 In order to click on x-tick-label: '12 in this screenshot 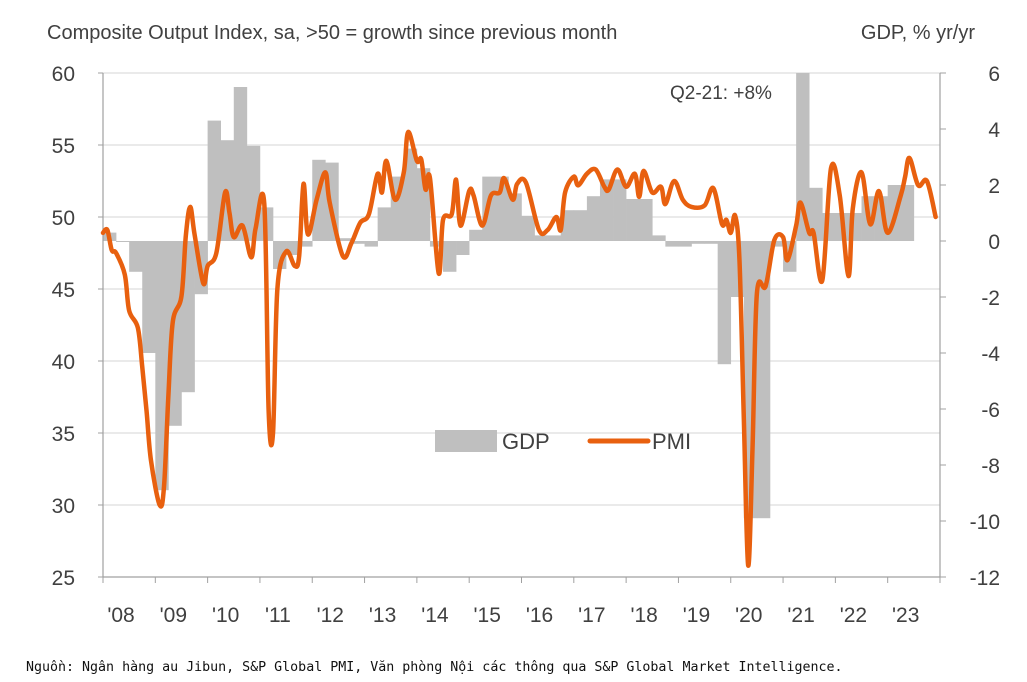, I will do `click(330, 615)`.